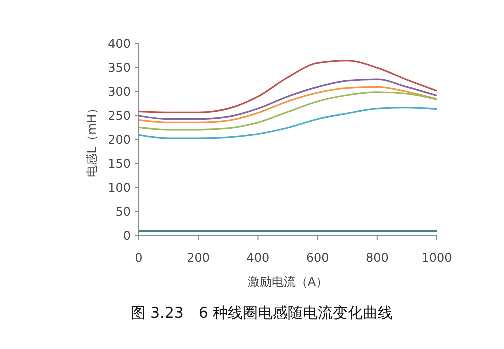 The height and width of the screenshot is (349, 504). Describe the element at coordinates (119, 68) in the screenshot. I see `y-tick-label: 350` at that location.